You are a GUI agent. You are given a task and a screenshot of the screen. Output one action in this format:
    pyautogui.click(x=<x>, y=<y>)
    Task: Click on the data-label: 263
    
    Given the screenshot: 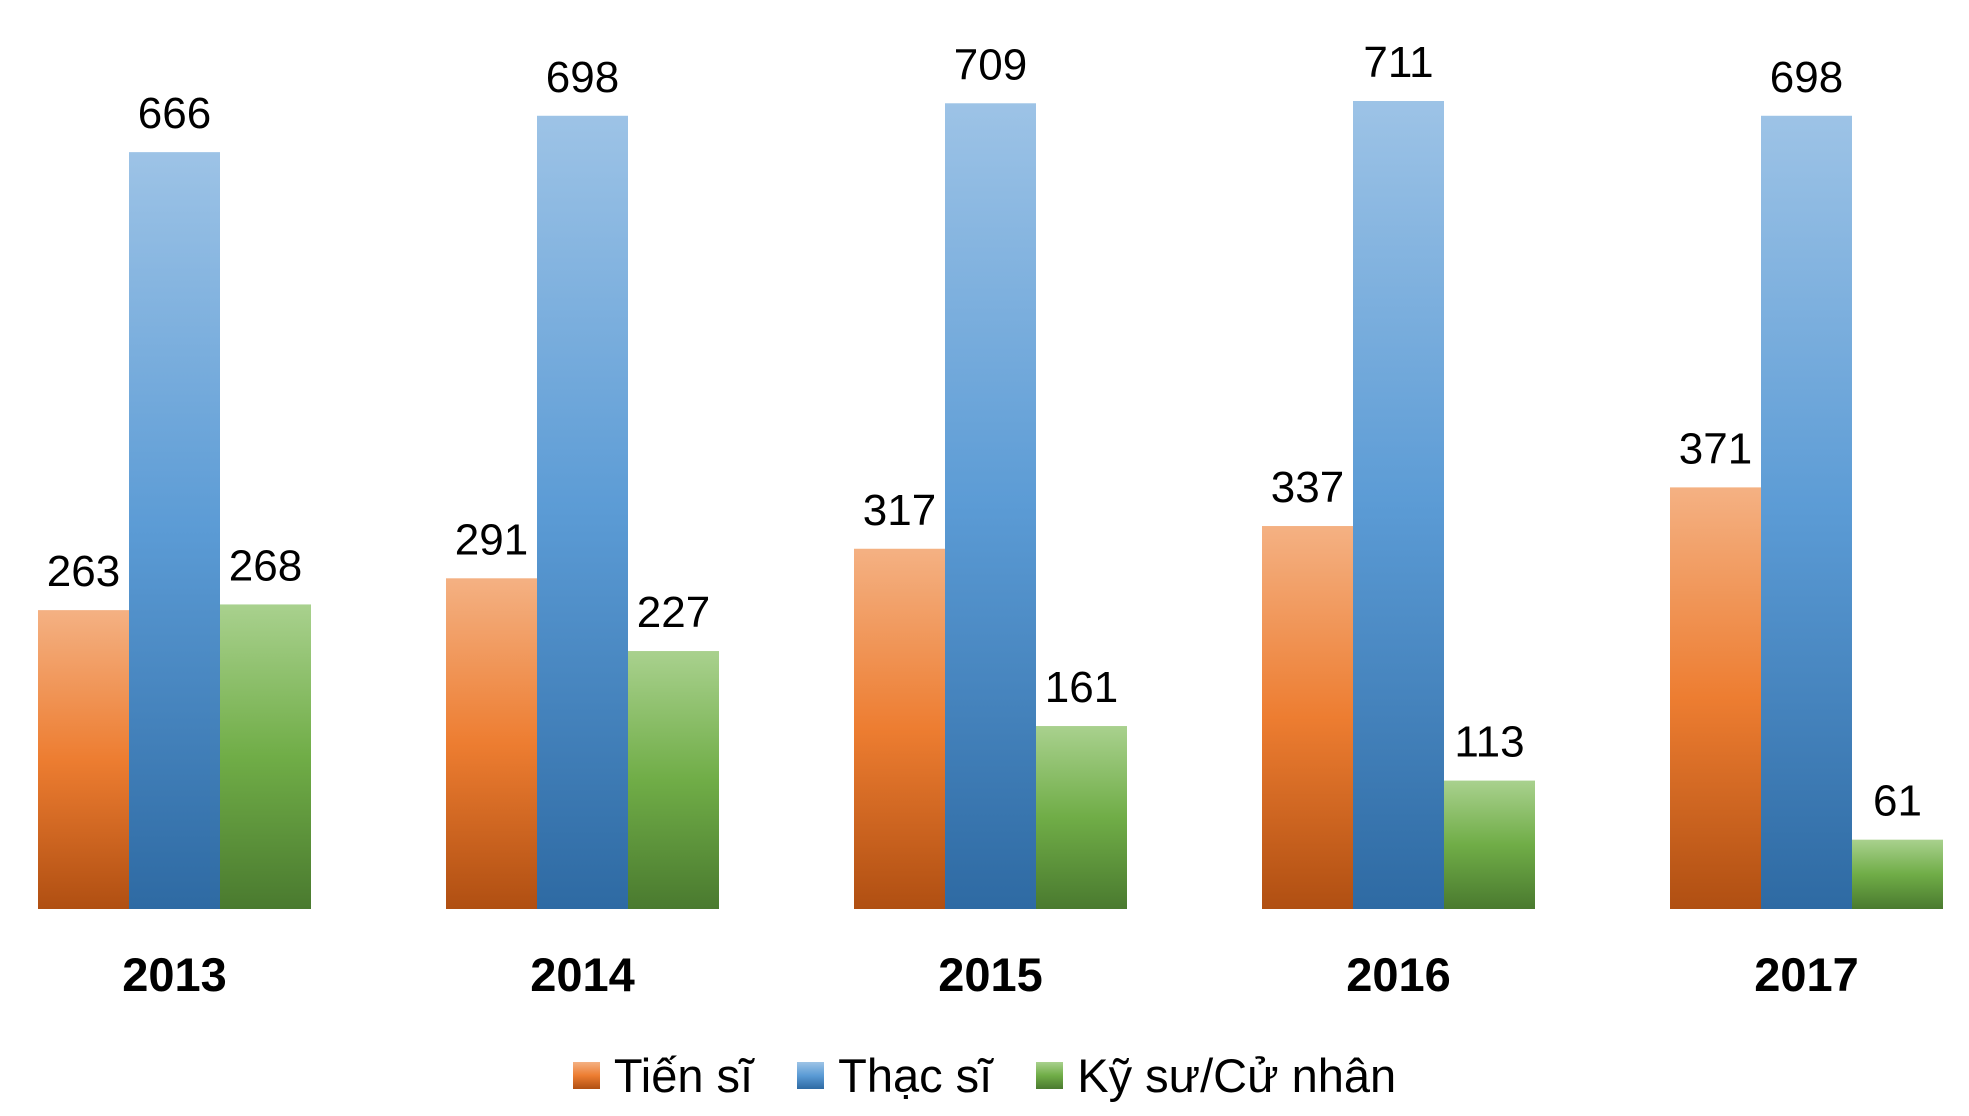 What is the action you would take?
    pyautogui.click(x=83, y=571)
    